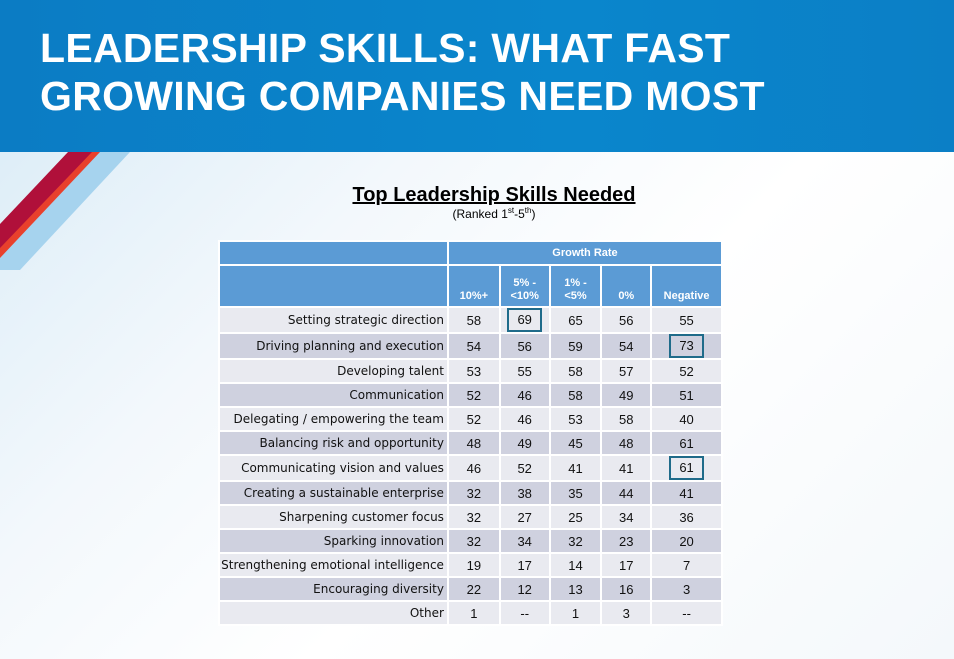 This screenshot has height=659, width=954. I want to click on row-label: Developing talent, so click(333, 371).